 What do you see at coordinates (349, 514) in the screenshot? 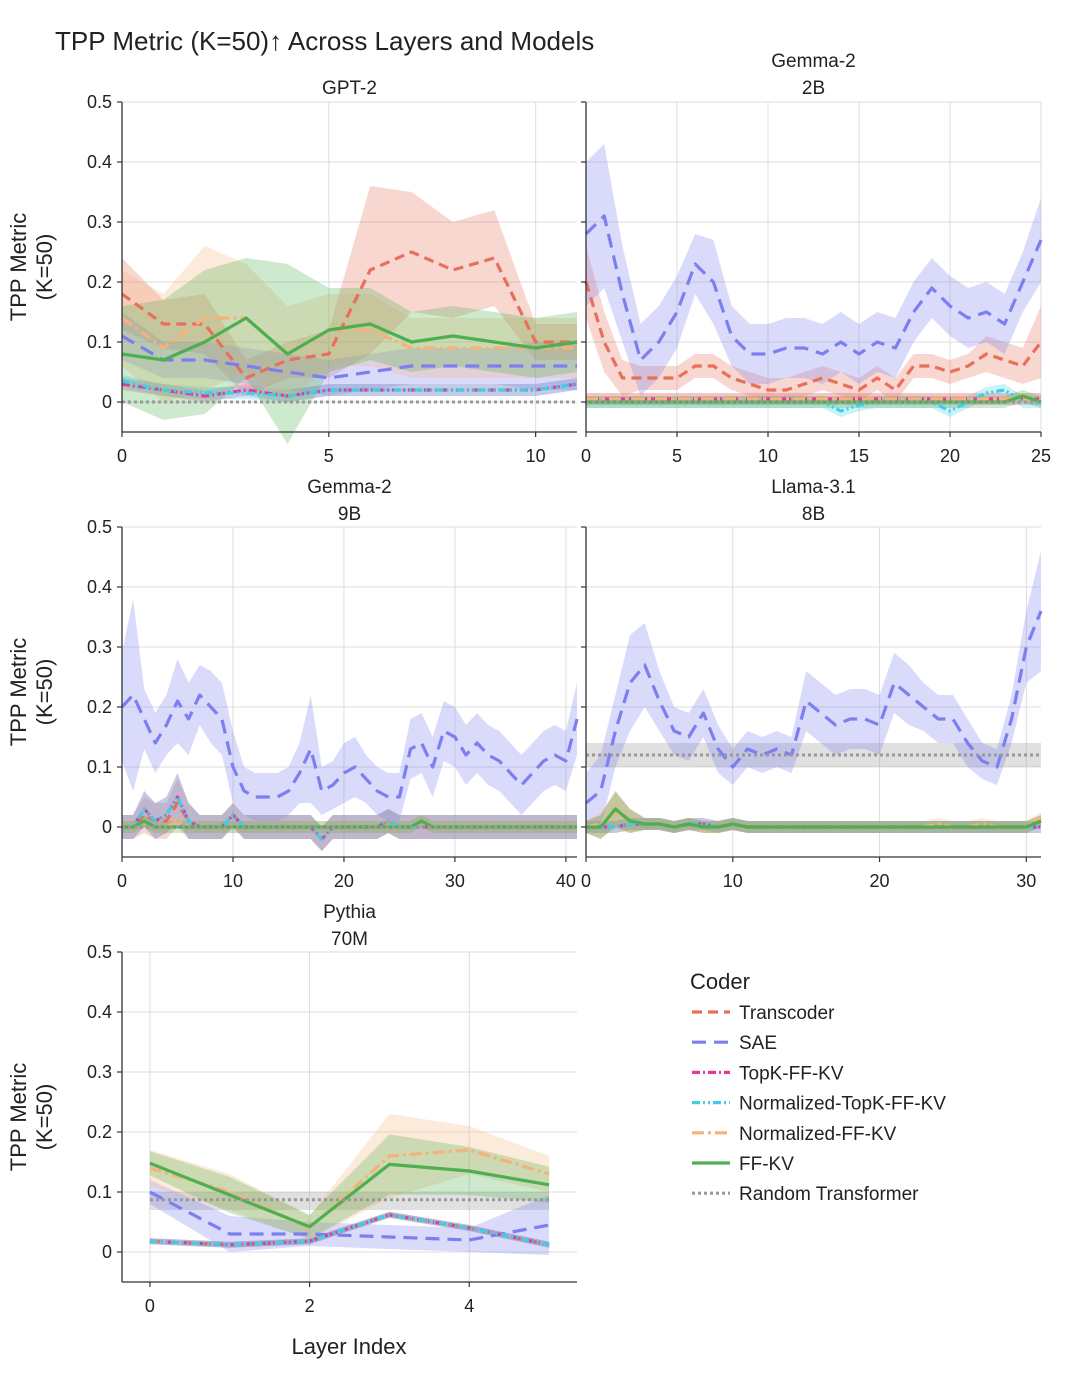
I see `panel-subtitle: 9B` at bounding box center [349, 514].